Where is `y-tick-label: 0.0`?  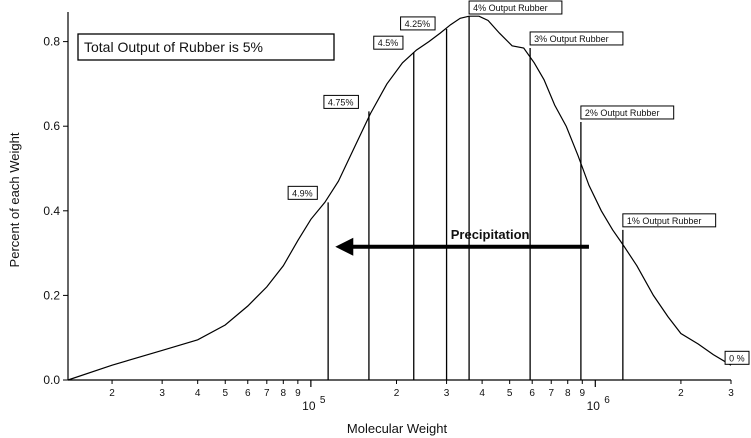
y-tick-label: 0.0 is located at coordinates (51, 380).